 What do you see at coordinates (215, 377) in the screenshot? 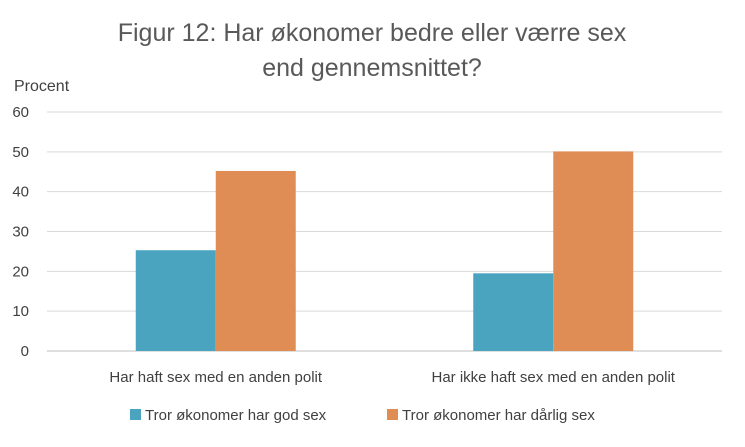
I see `x-category-label: Har haft sex med en anden polit` at bounding box center [215, 377].